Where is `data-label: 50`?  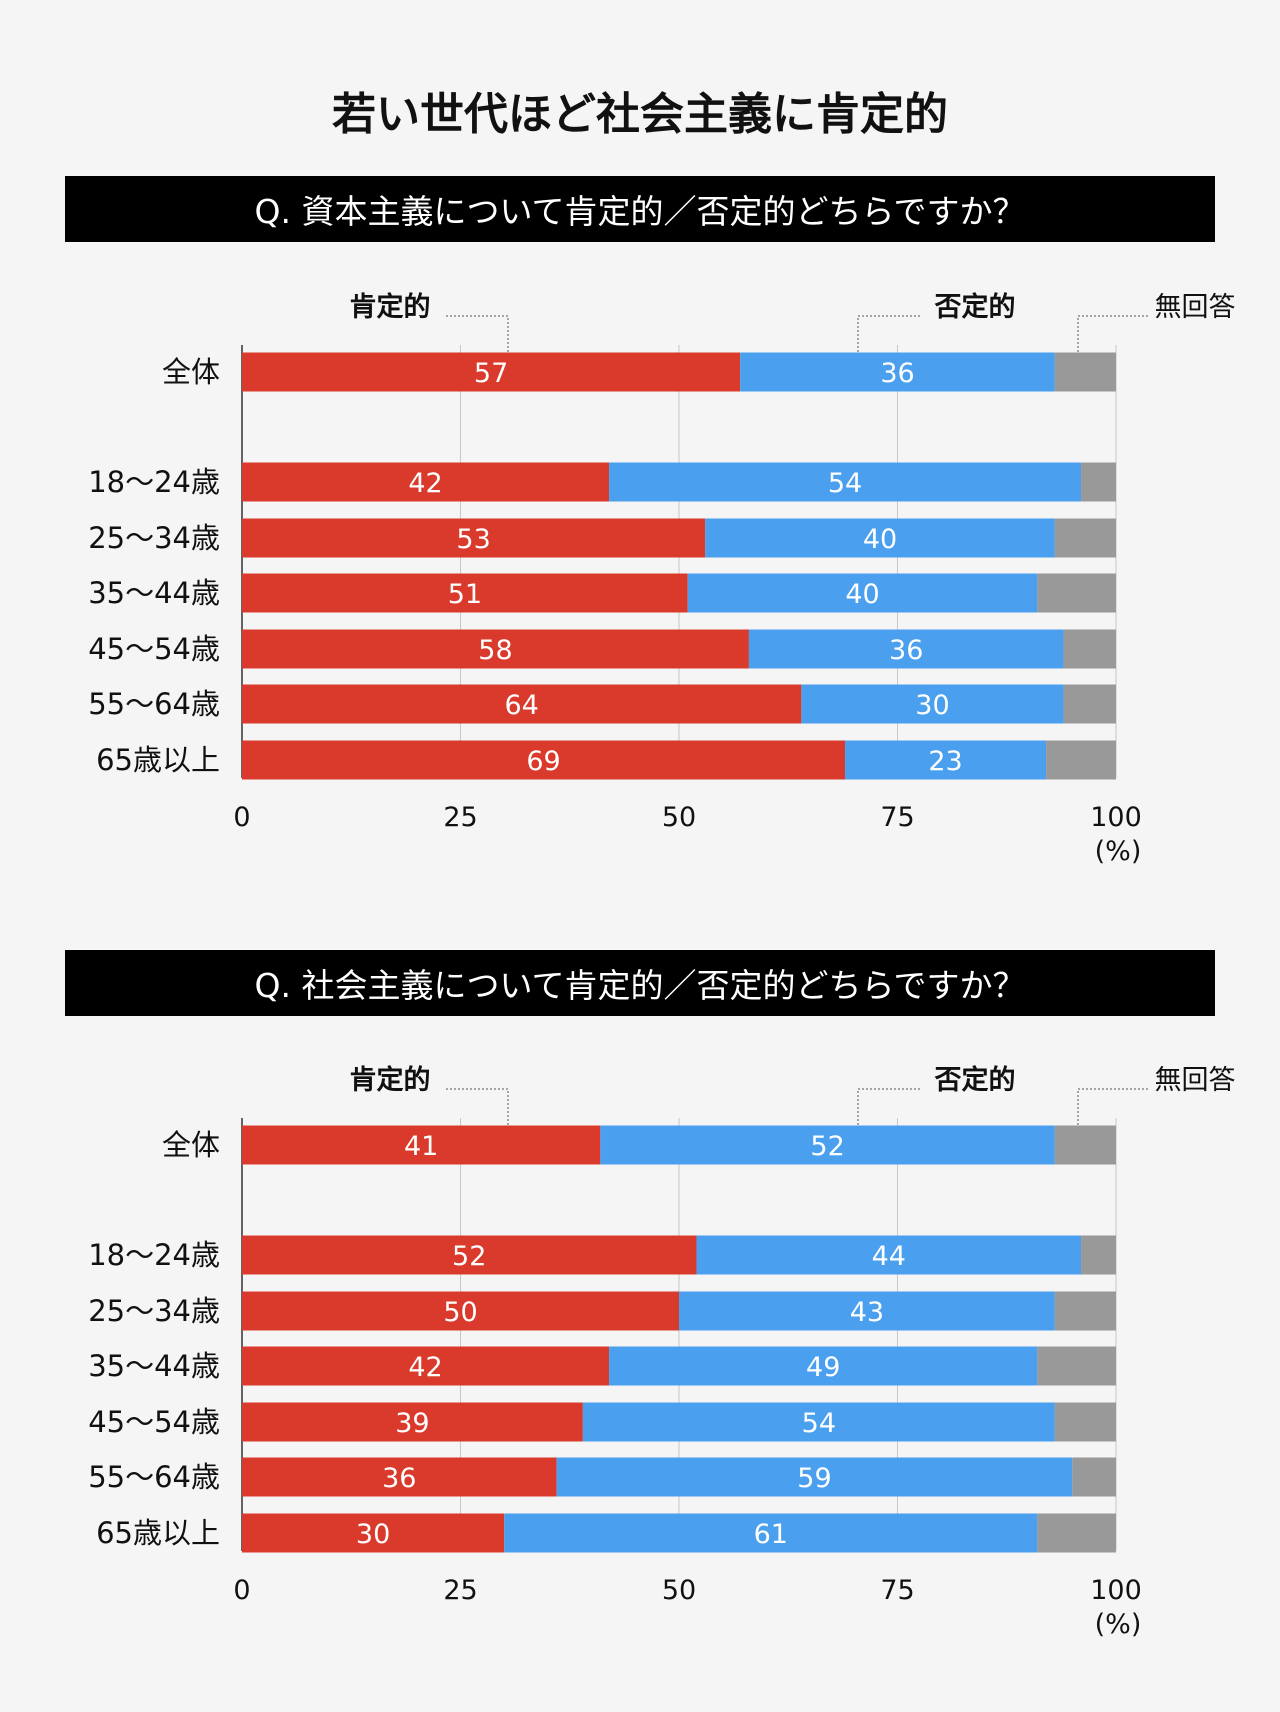 data-label: 50 is located at coordinates (460, 1312).